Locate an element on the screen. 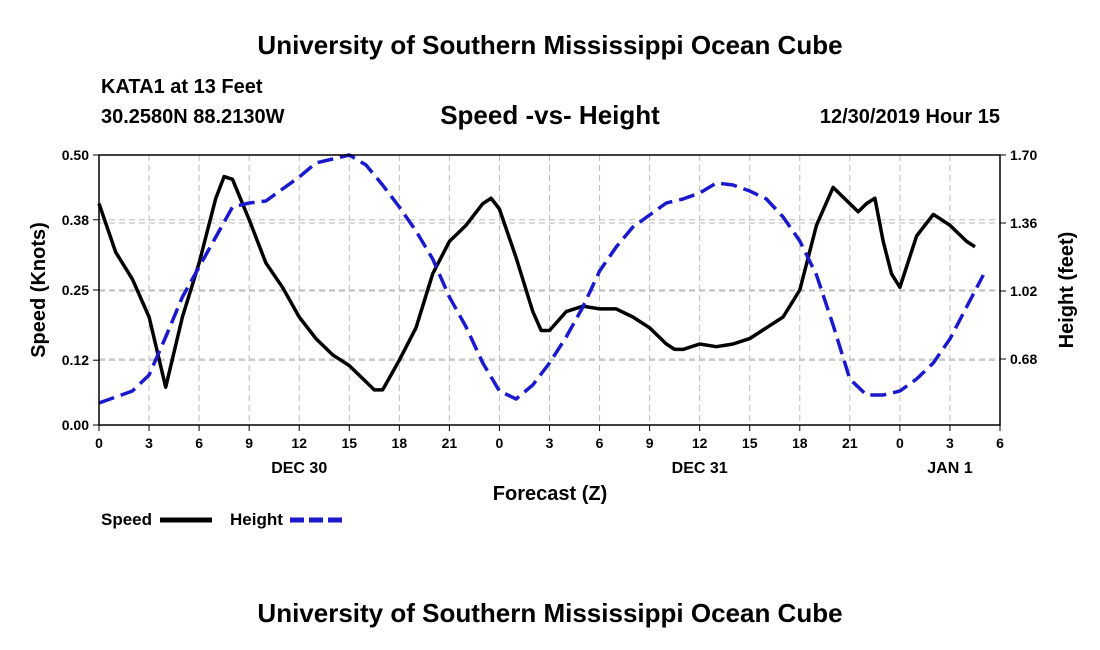  legend-height-label: Height is located at coordinates (256, 519).